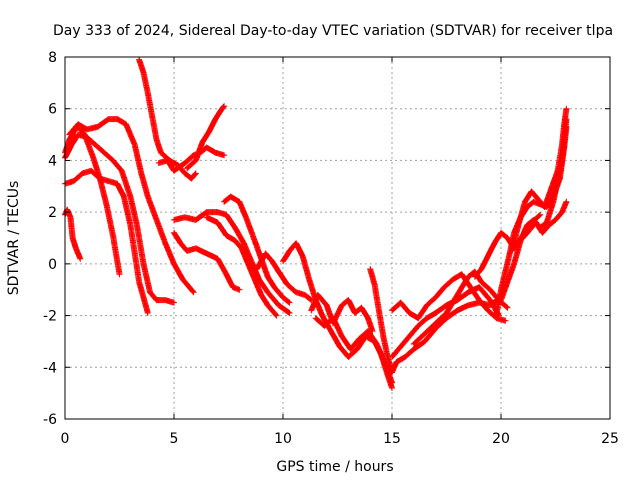  I want to click on series-trace-l, so click(207, 261).